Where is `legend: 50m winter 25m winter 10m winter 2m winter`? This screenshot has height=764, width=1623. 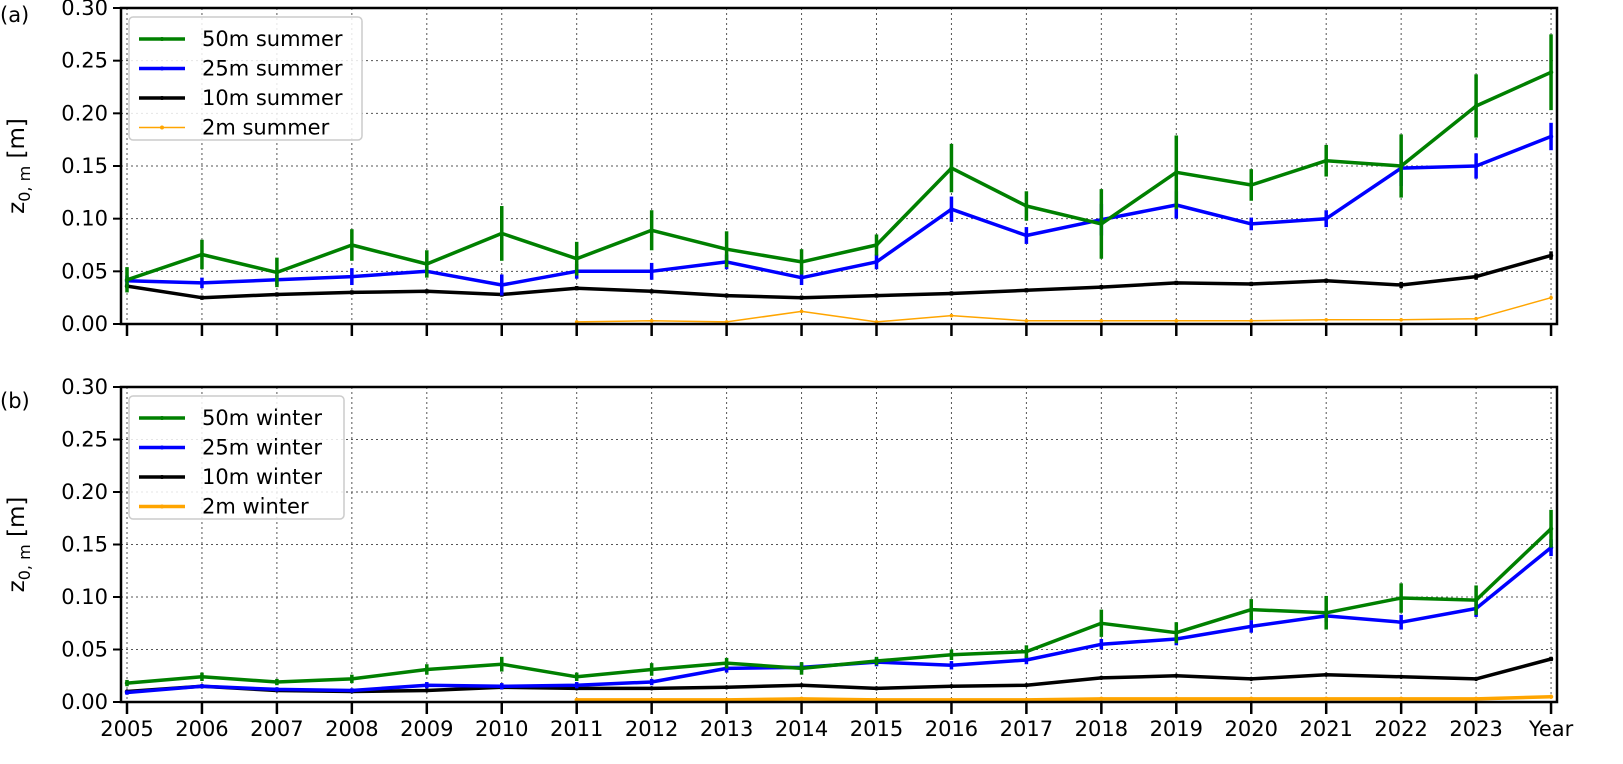 legend: 50m winter 25m winter 10m winter 2m winter is located at coordinates (236, 457).